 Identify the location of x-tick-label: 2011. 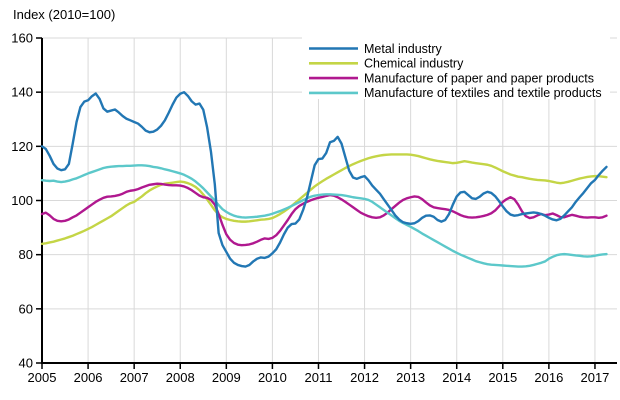
(318, 377).